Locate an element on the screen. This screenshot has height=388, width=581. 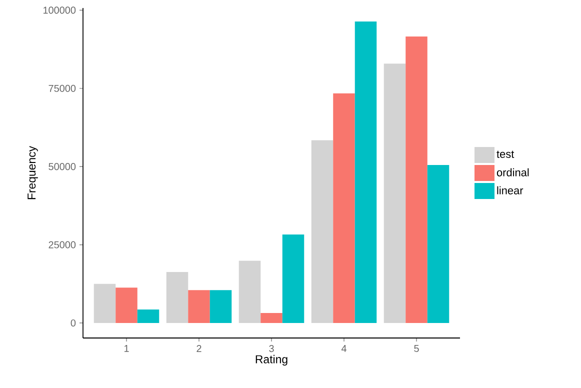
x-tick-label: 4 is located at coordinates (343, 348).